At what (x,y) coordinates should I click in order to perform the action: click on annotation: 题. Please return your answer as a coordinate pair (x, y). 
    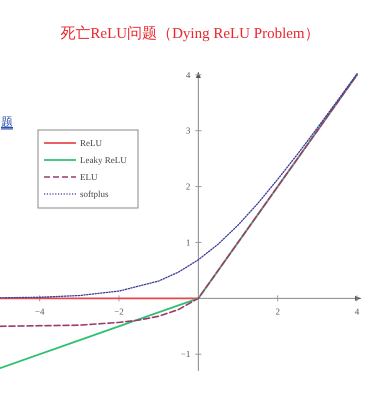
    Looking at the image, I should click on (7, 122).